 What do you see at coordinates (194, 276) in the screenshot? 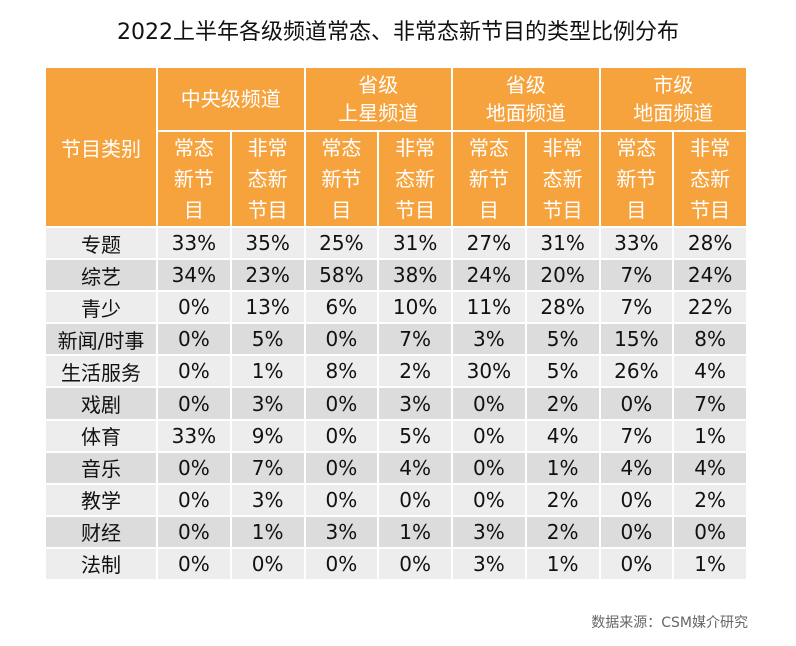
I see `value-cell: 34%` at bounding box center [194, 276].